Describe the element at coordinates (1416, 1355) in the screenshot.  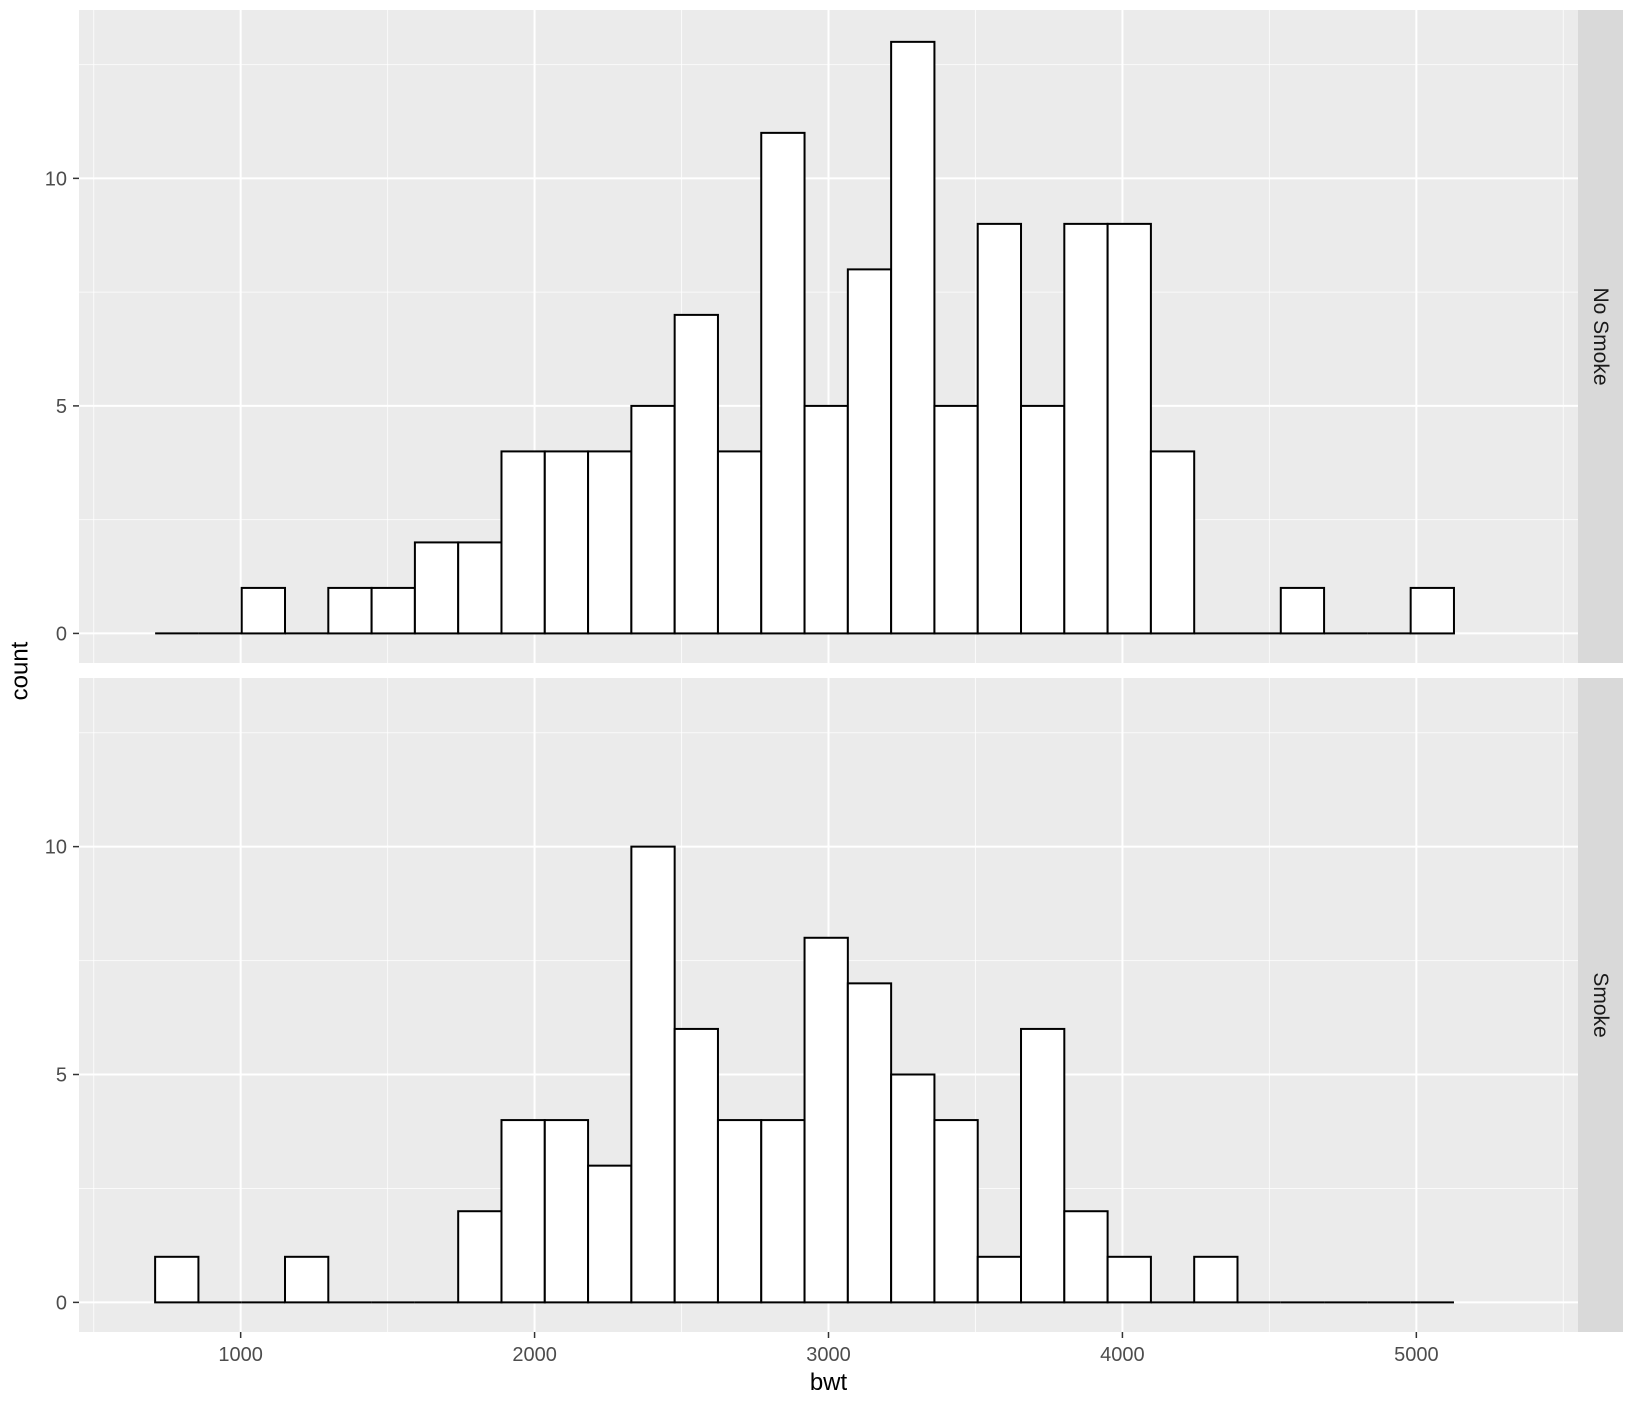
I see `x-tick-label: 5000` at that location.